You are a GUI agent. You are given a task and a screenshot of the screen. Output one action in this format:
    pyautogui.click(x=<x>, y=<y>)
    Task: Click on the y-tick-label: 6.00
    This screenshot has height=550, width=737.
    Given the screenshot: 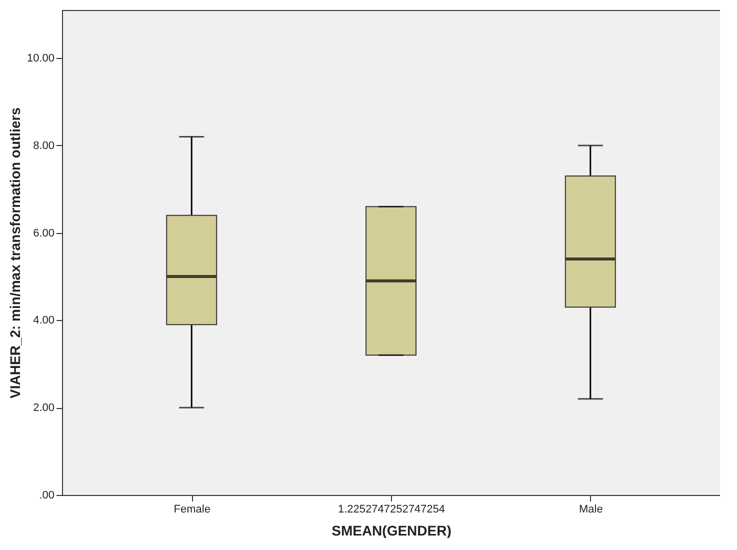 What is the action you would take?
    pyautogui.click(x=43, y=233)
    